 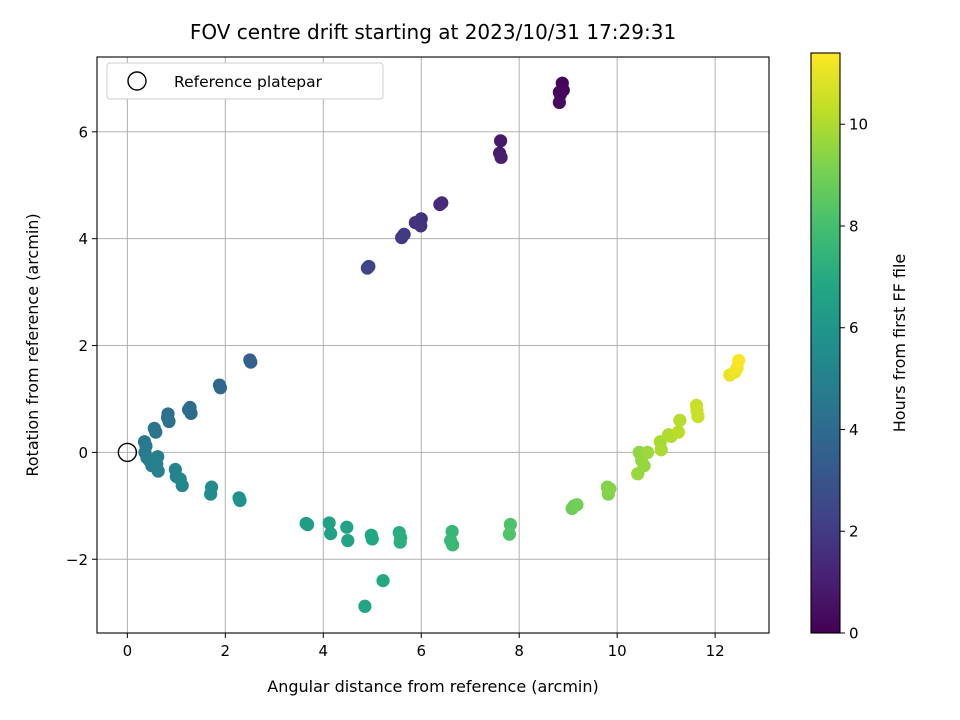 I want to click on colorbar-tick-label: 0, so click(x=854, y=634).